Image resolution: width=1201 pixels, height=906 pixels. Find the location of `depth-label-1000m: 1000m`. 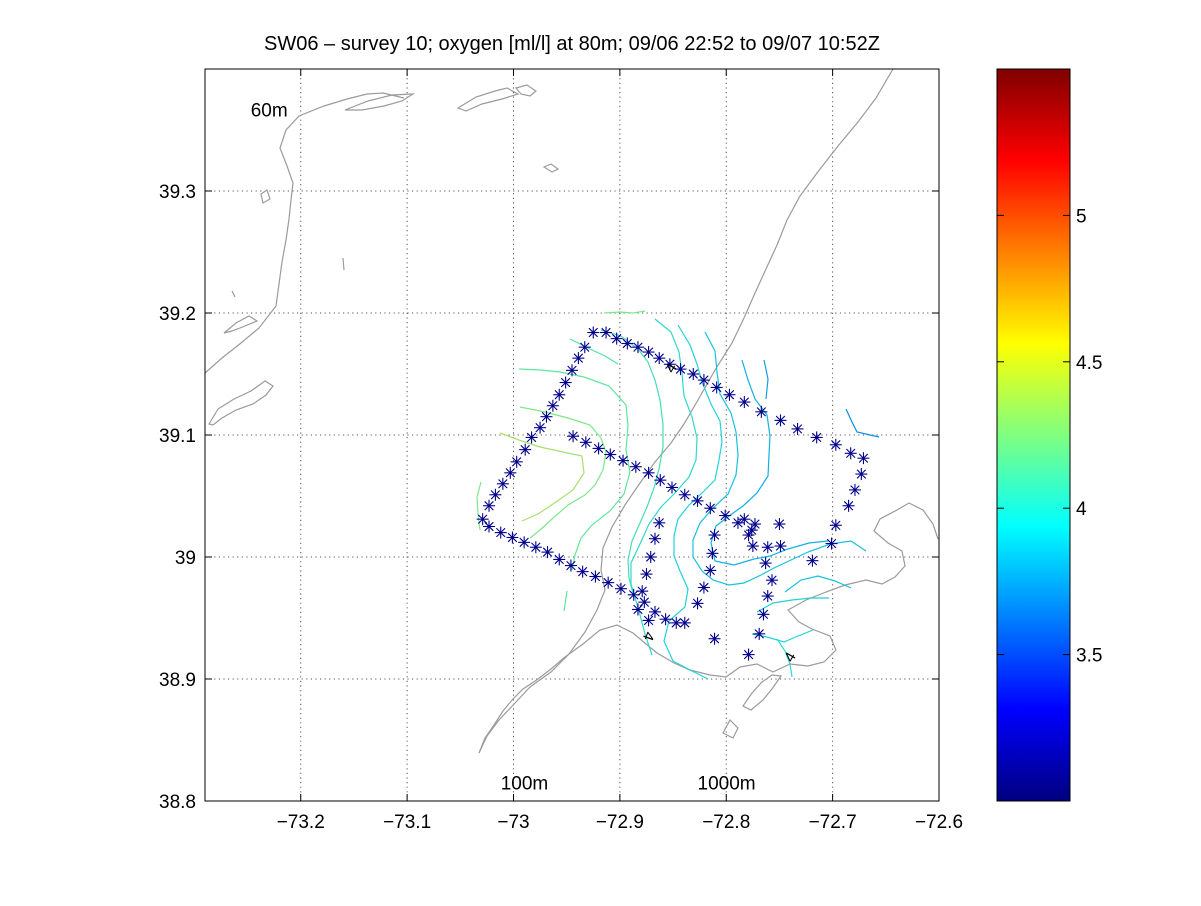

depth-label-1000m: 1000m is located at coordinates (727, 784).